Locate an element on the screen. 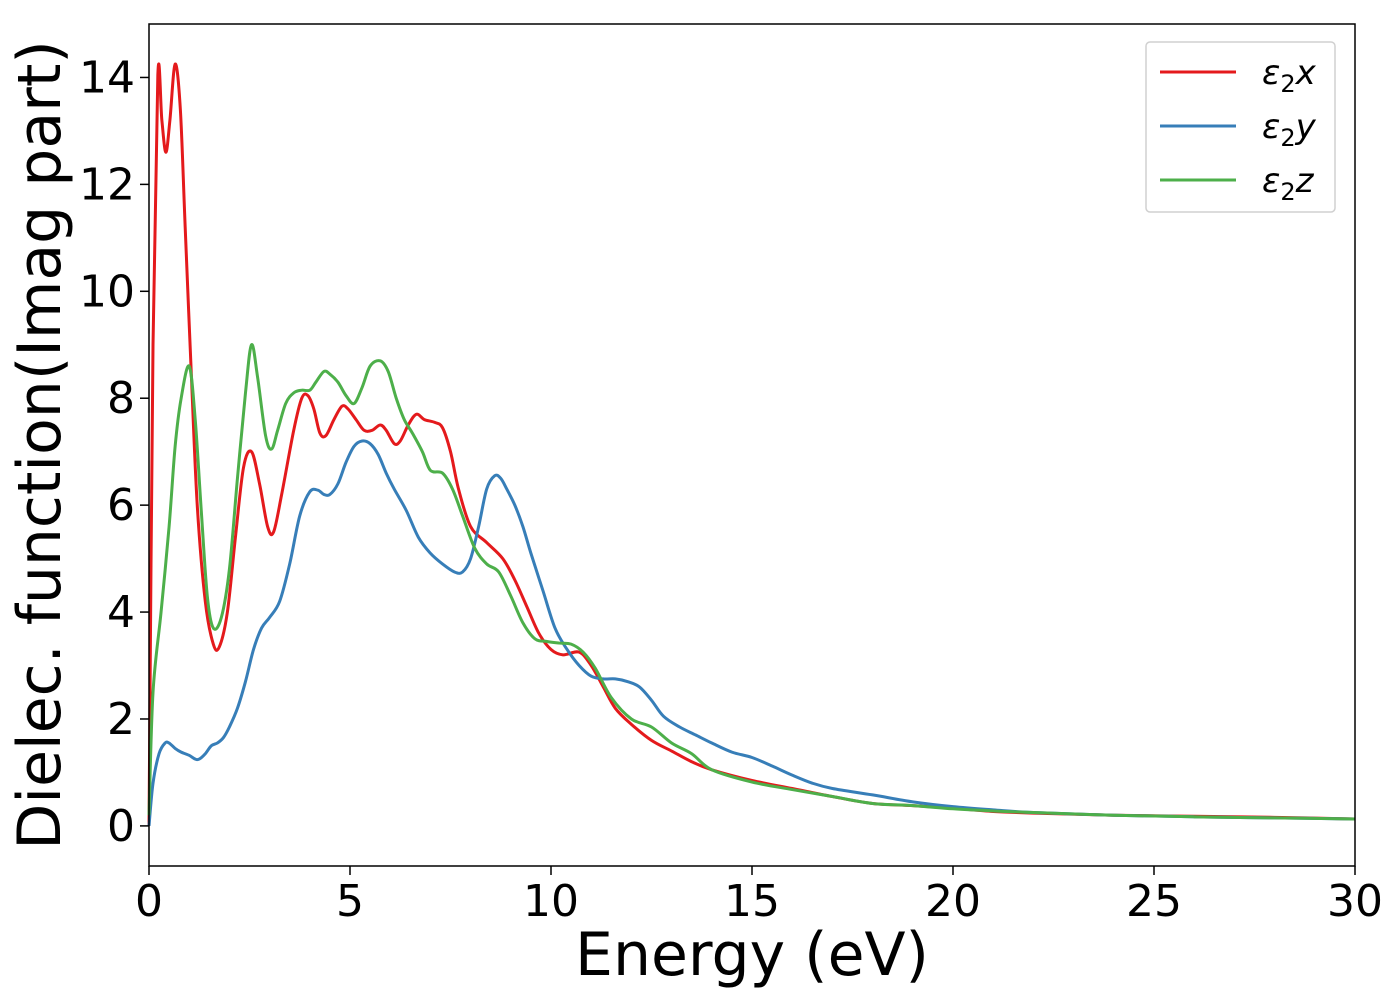 The height and width of the screenshot is (1000, 1400). legend-label-x: ε2x is located at coordinates (1289, 75).